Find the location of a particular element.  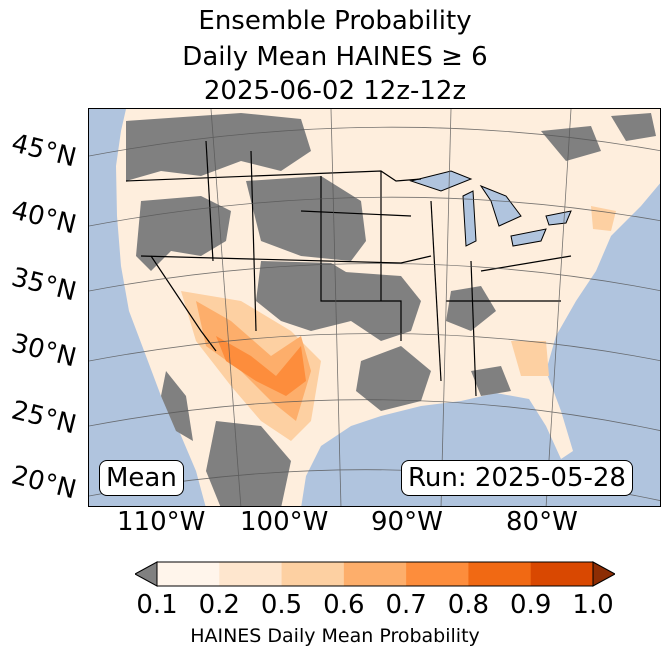

lat-label-25: 25°N is located at coordinates (44, 418).